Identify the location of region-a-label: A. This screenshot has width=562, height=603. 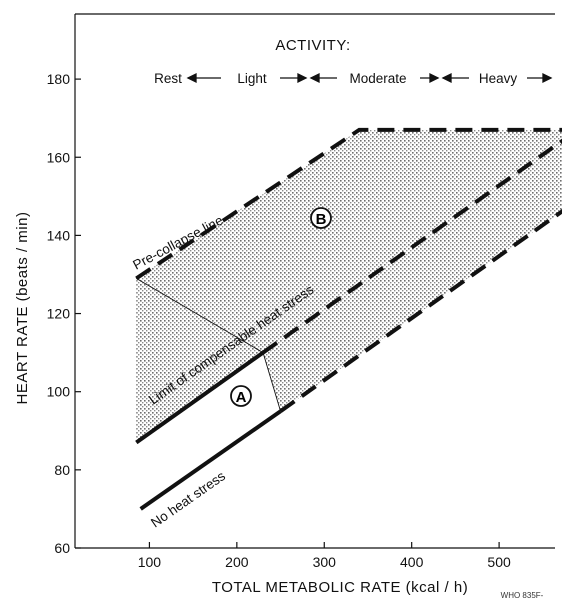
(241, 397).